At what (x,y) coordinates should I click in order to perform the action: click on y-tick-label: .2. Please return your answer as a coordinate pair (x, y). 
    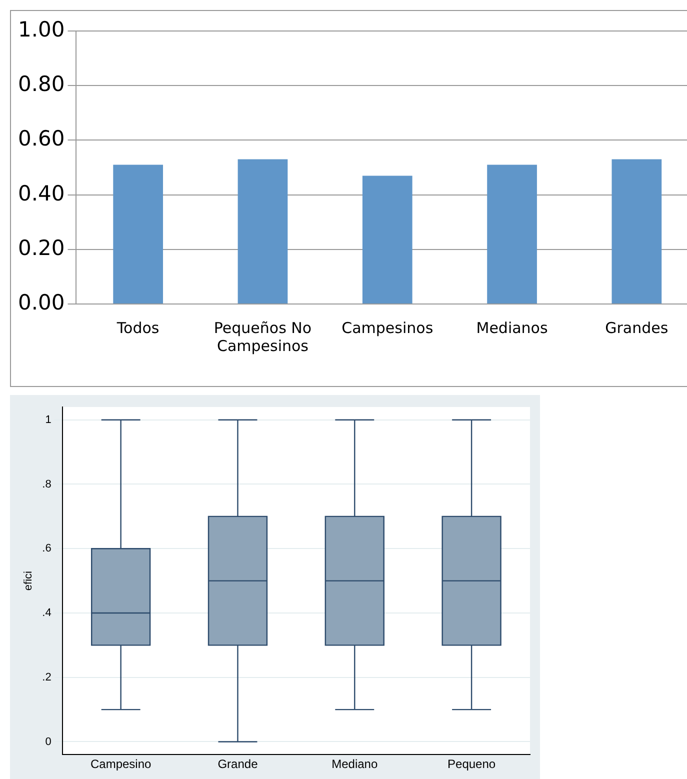
    Looking at the image, I should click on (47, 677).